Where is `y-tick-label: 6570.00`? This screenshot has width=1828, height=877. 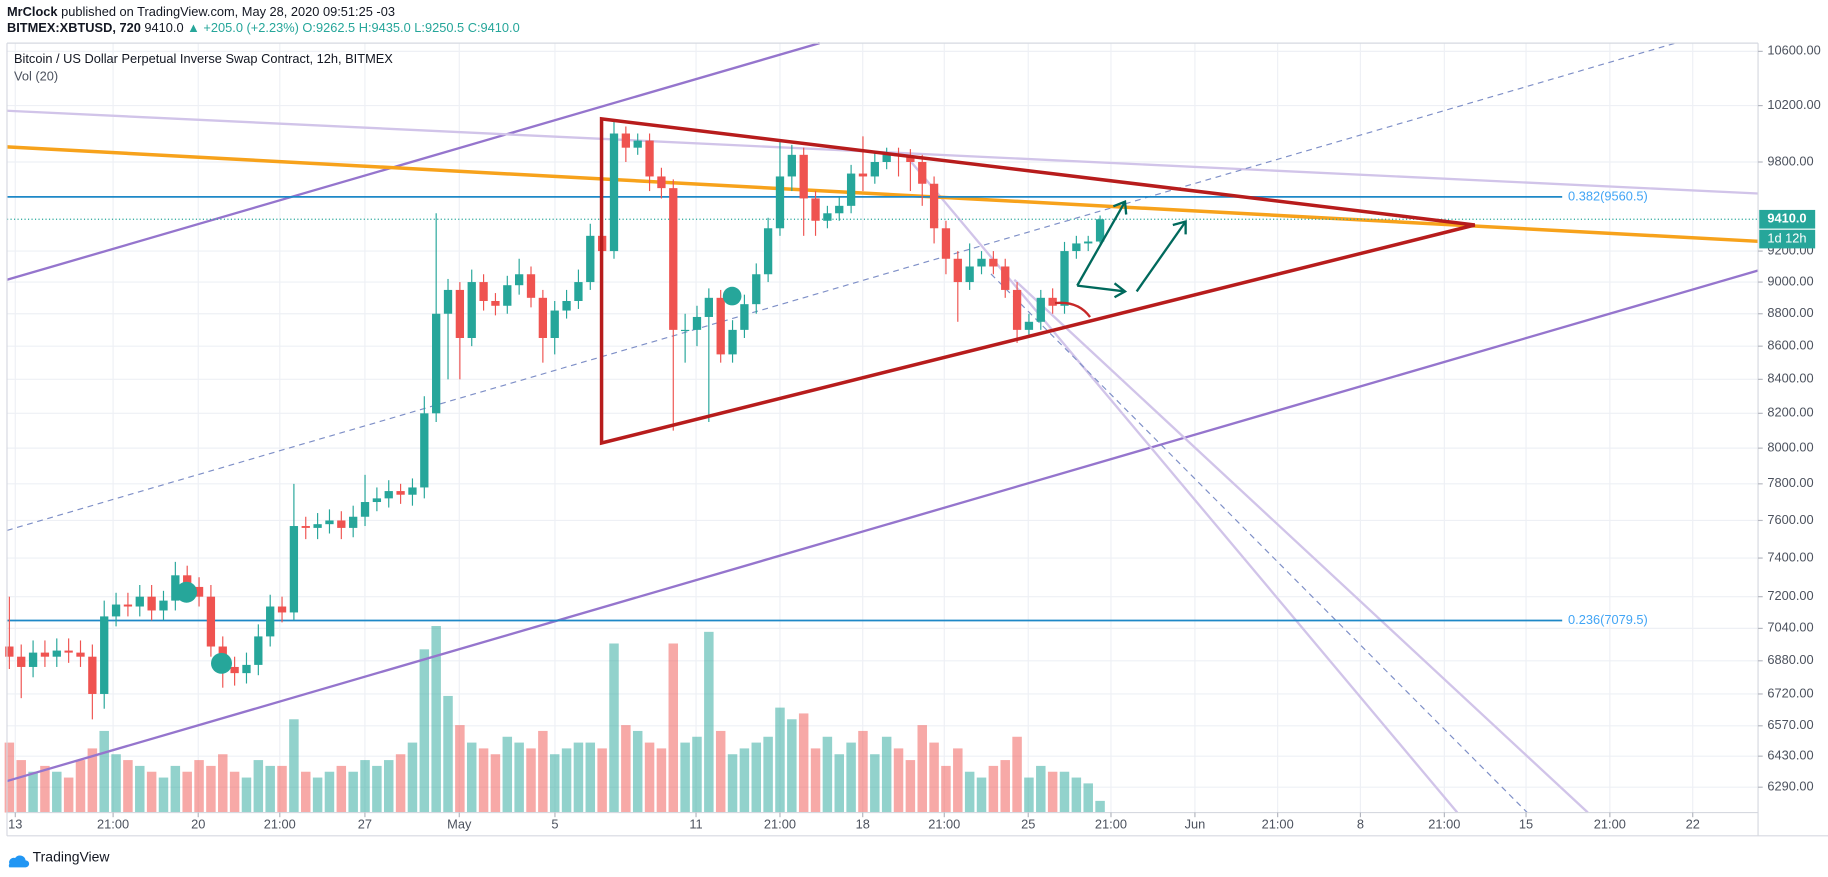
y-tick-label: 6570.00 is located at coordinates (1790, 724).